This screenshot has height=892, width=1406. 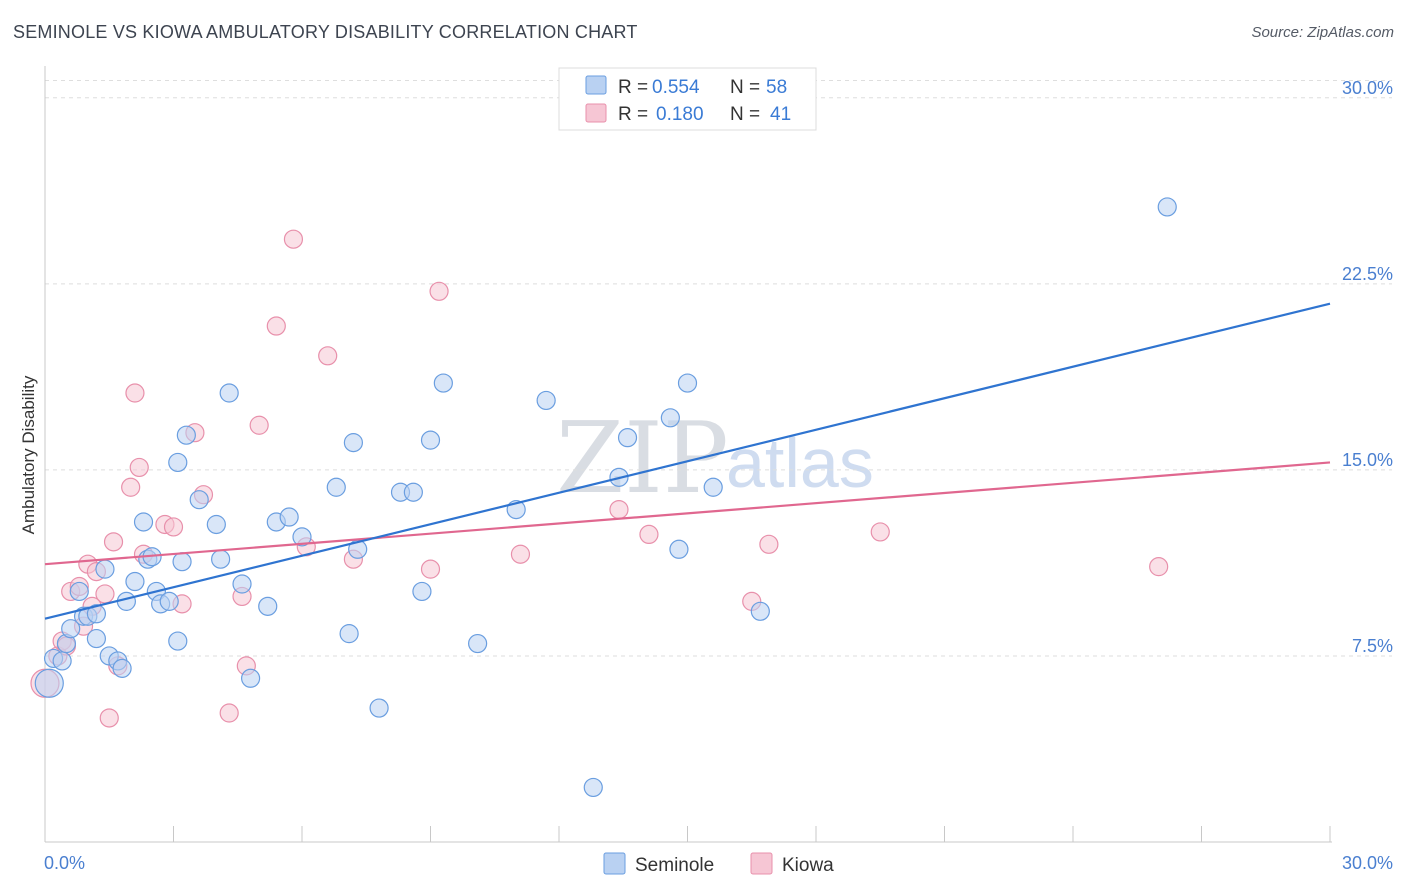 What do you see at coordinates (687, 99) in the screenshot?
I see `stats-legend: R = 0.554 N = 58 R = 0.180 N = 41` at bounding box center [687, 99].